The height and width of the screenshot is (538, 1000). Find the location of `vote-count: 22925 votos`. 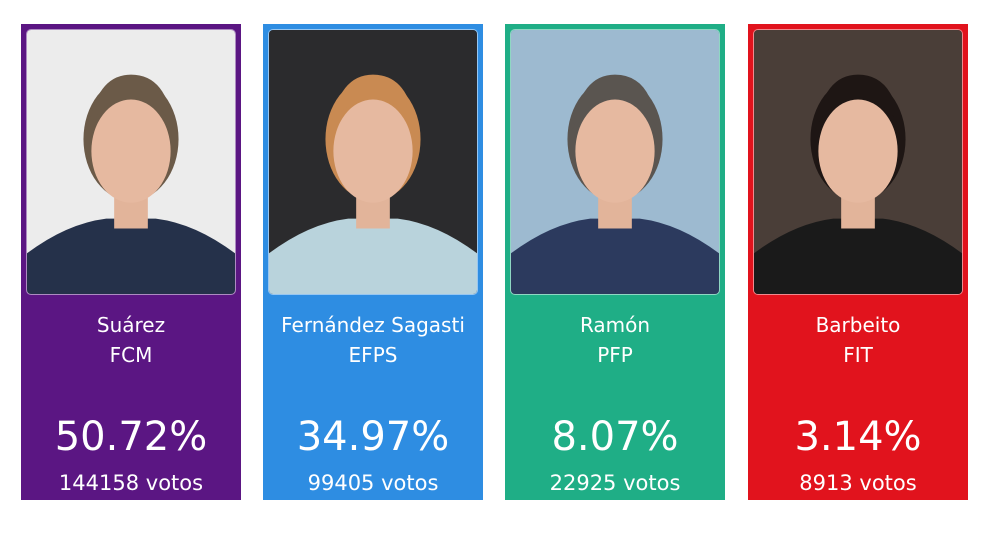

vote-count: 22925 votos is located at coordinates (615, 483).